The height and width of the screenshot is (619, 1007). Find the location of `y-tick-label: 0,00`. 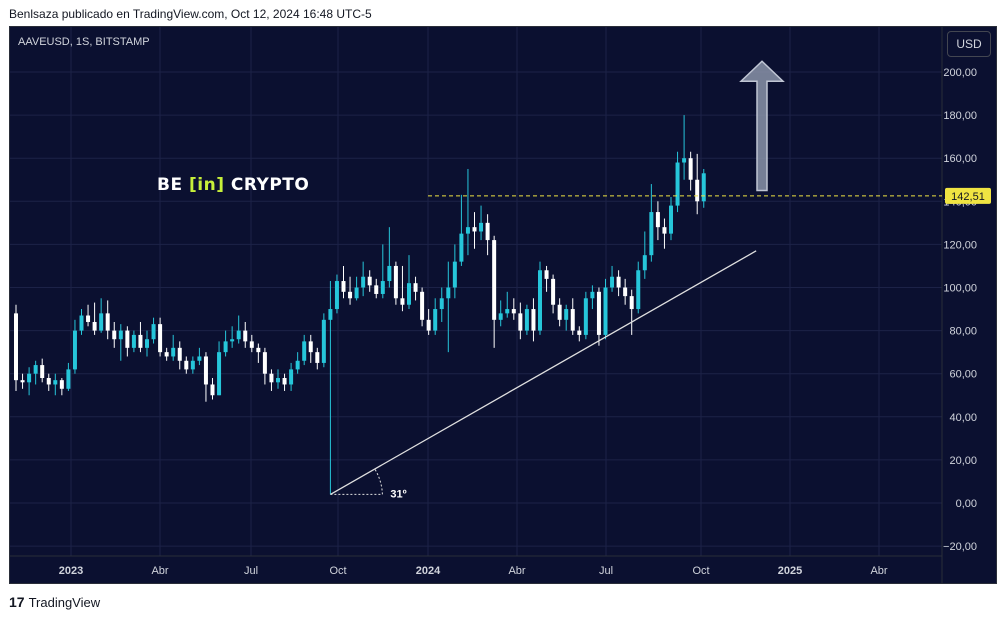

y-tick-label: 0,00 is located at coordinates (966, 504).